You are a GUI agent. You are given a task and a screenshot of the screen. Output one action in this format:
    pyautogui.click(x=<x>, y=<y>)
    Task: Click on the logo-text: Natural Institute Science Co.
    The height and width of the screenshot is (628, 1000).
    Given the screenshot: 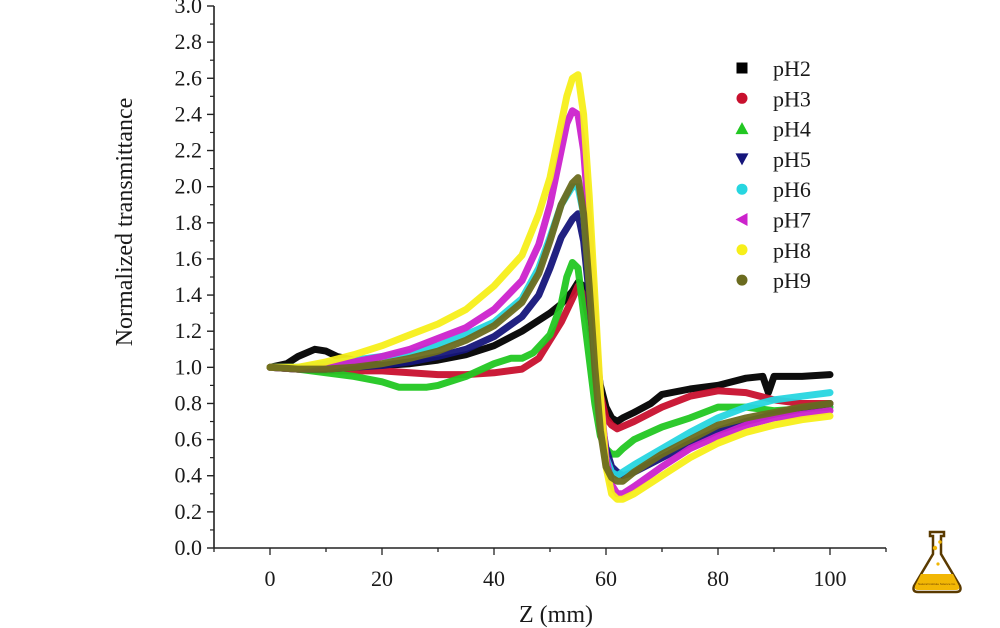 What is the action you would take?
    pyautogui.click(x=937, y=584)
    